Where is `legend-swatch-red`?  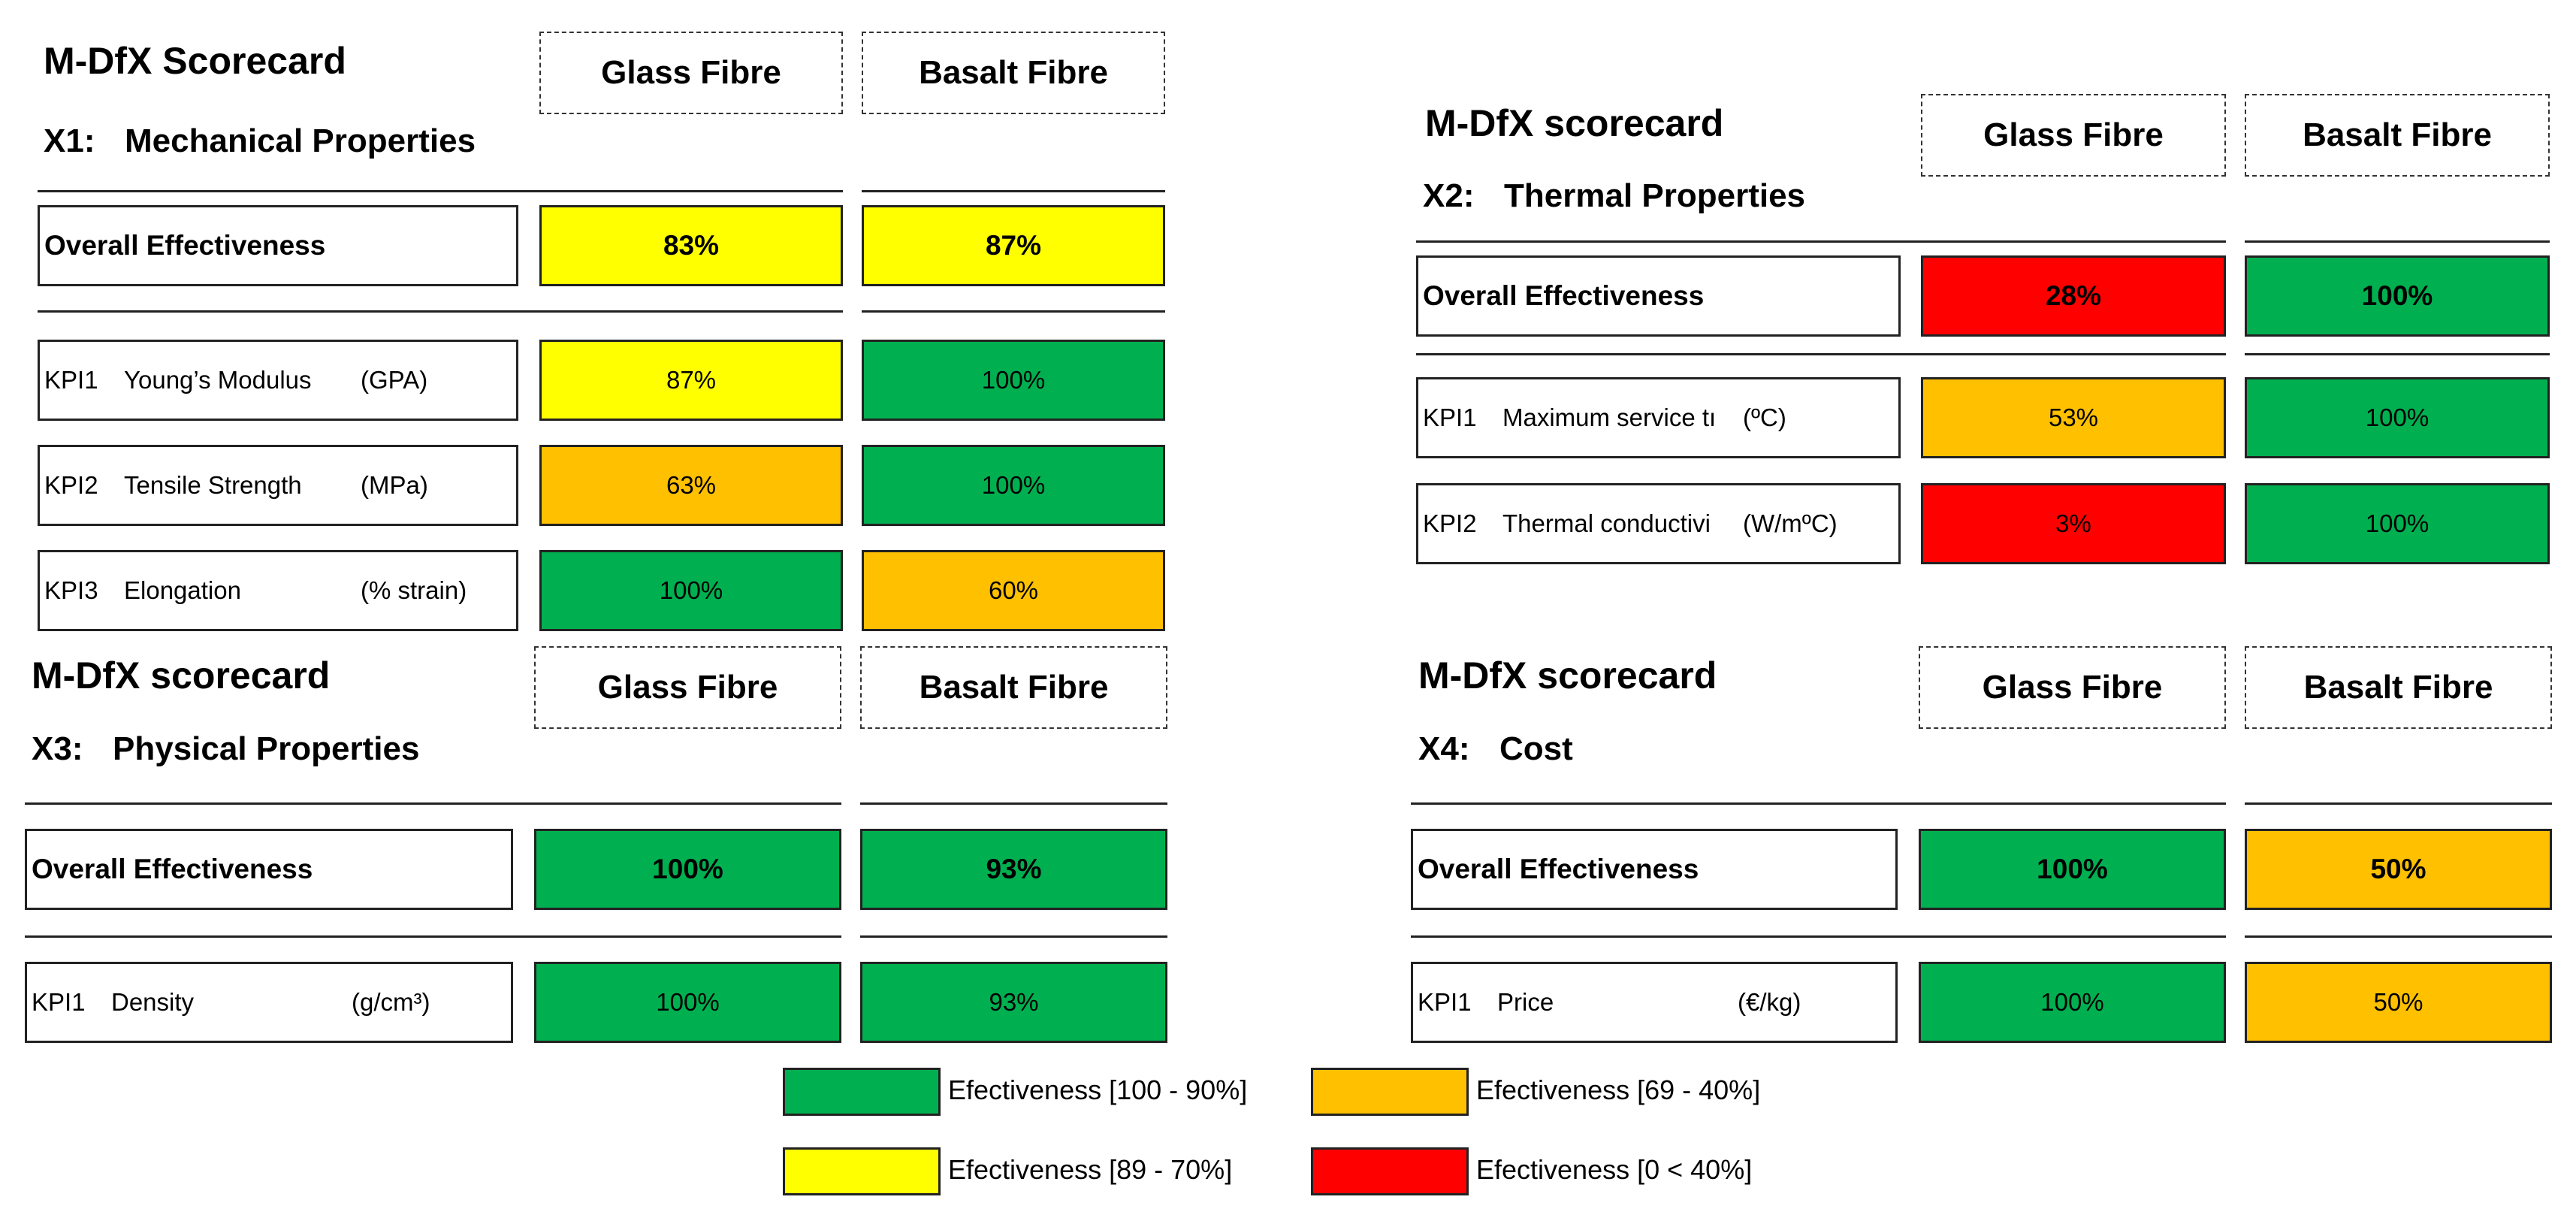 legend-swatch-red is located at coordinates (1390, 1171).